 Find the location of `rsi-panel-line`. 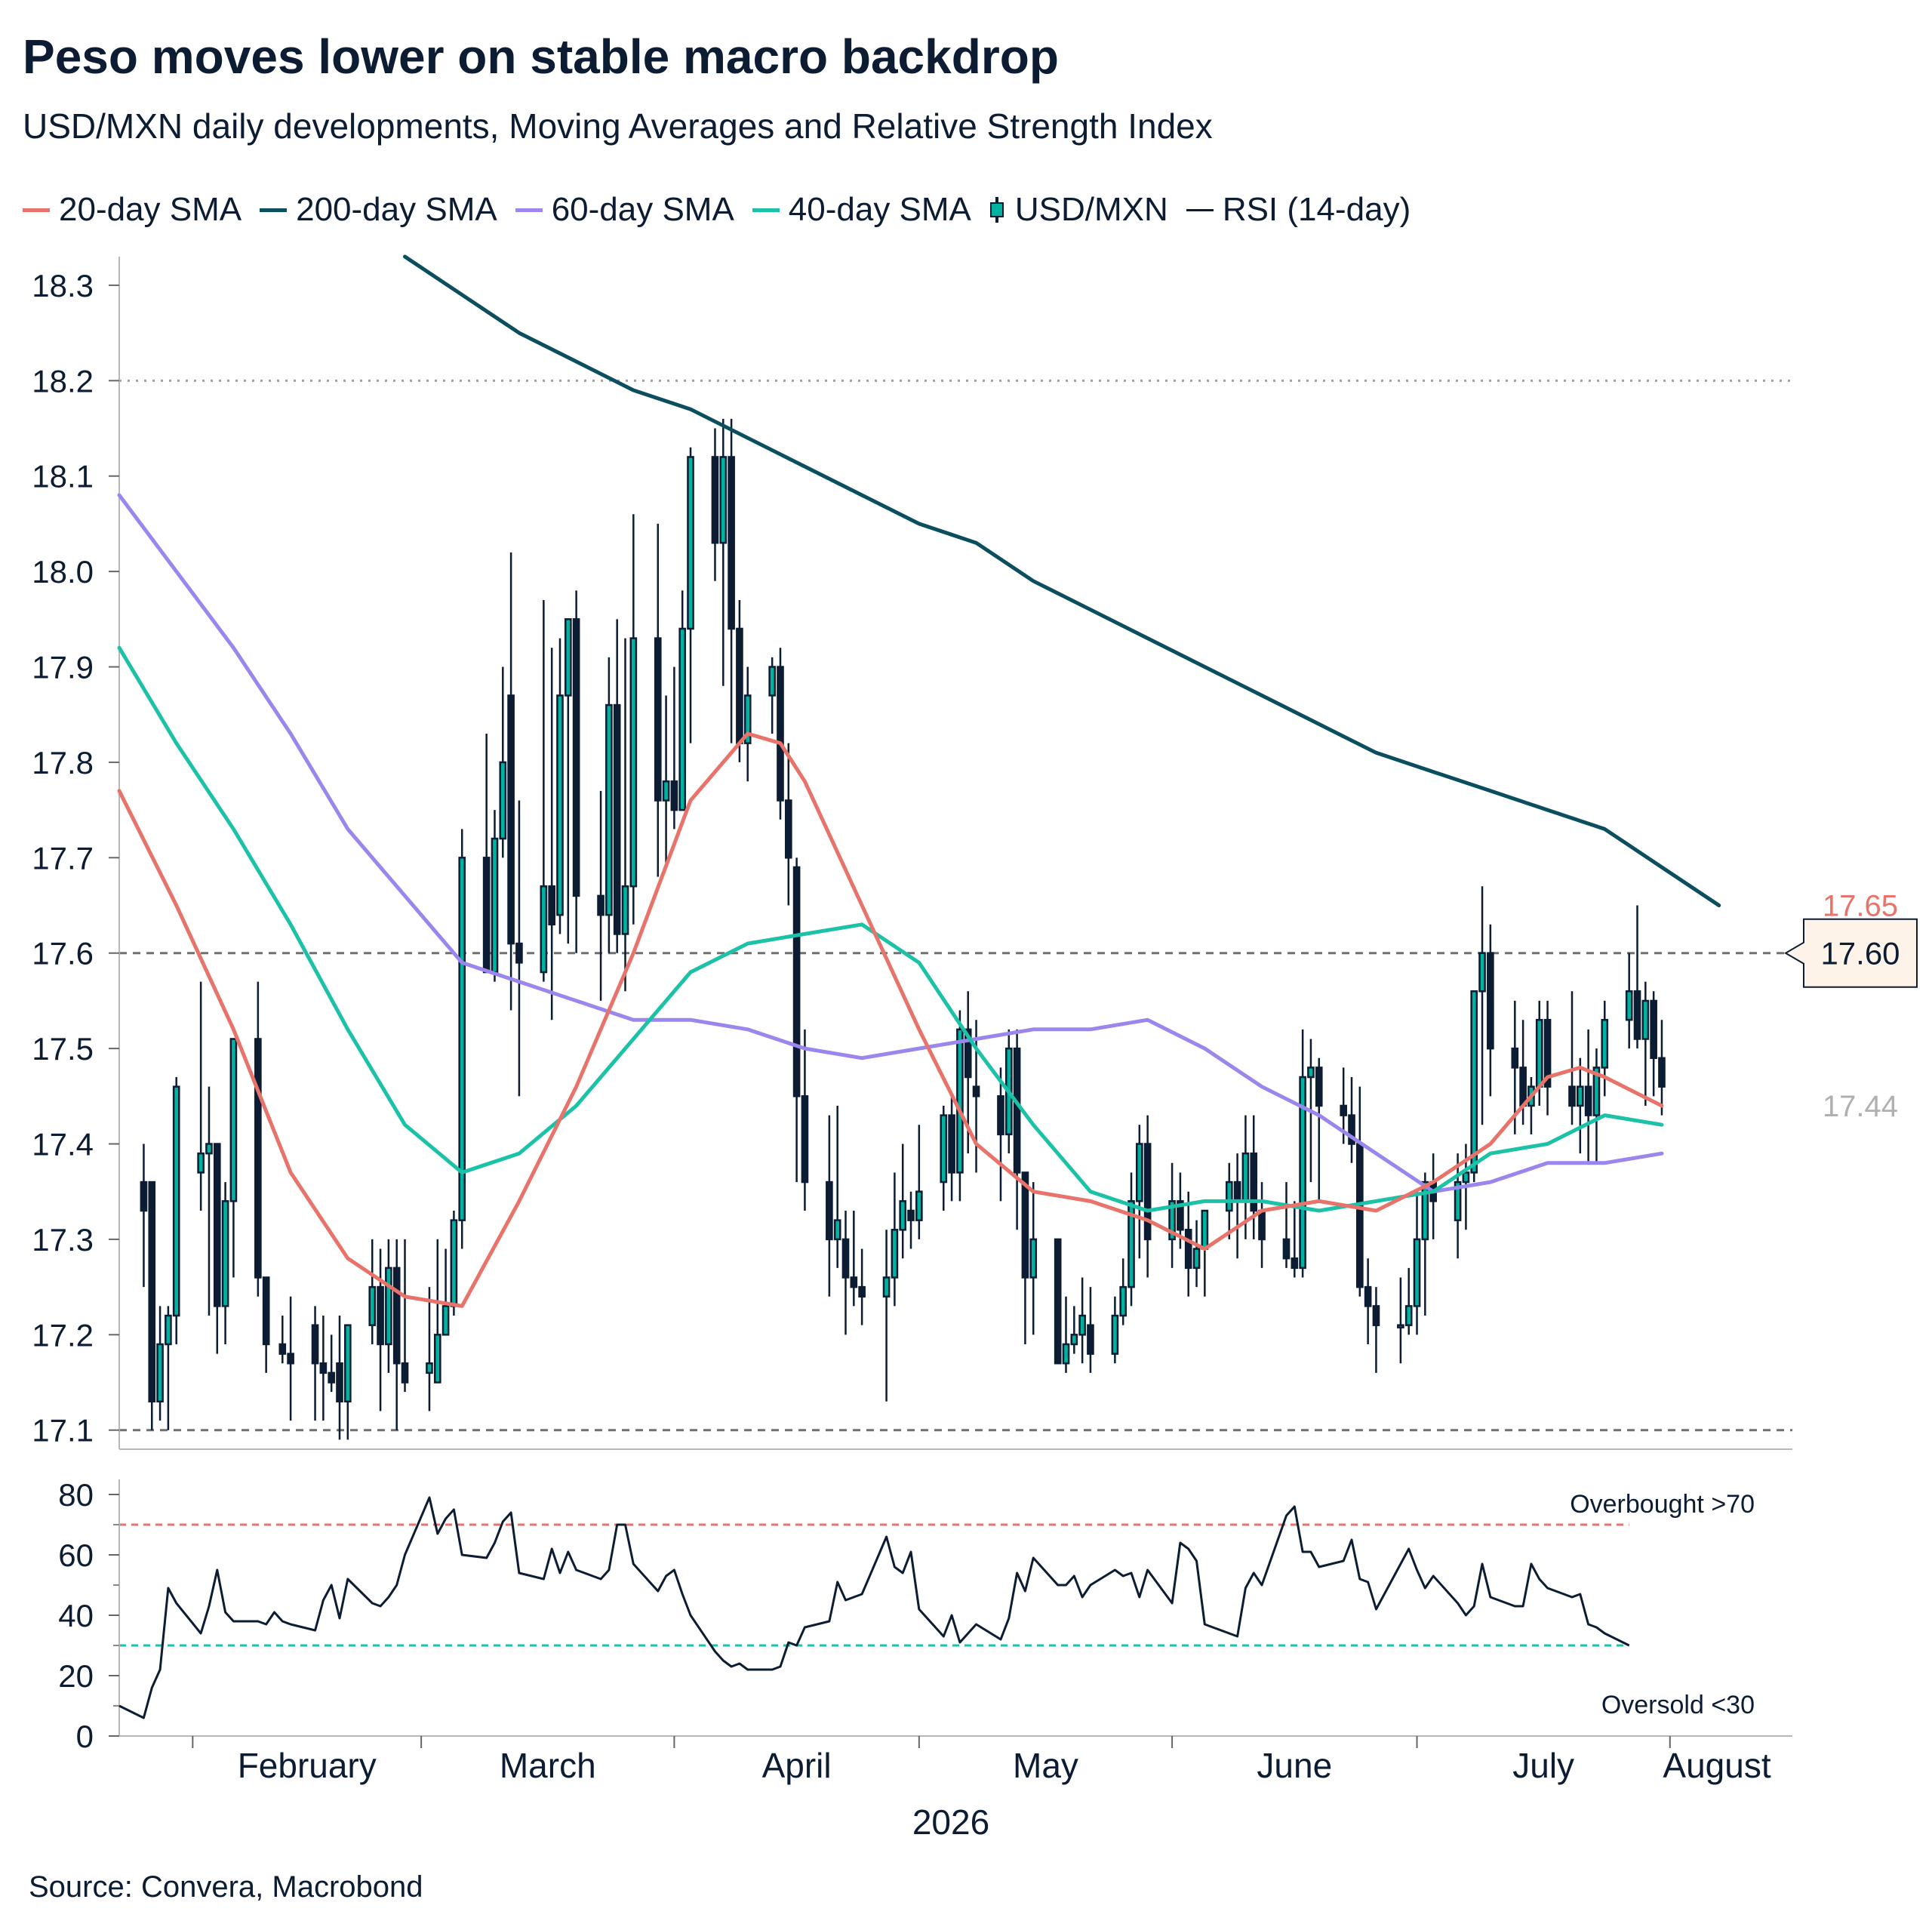

rsi-panel-line is located at coordinates (874, 1607).